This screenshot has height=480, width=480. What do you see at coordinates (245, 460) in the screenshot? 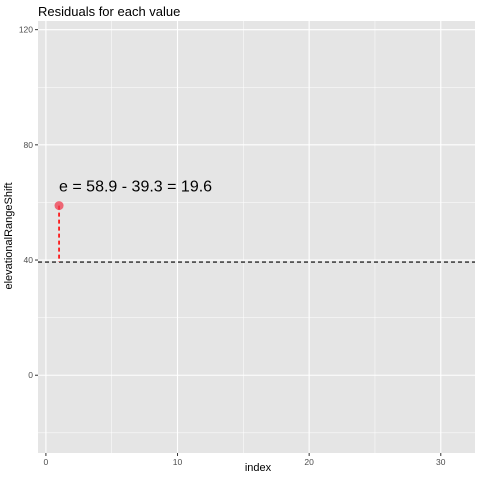
I see `x-axis: 0 10 20 30` at bounding box center [245, 460].